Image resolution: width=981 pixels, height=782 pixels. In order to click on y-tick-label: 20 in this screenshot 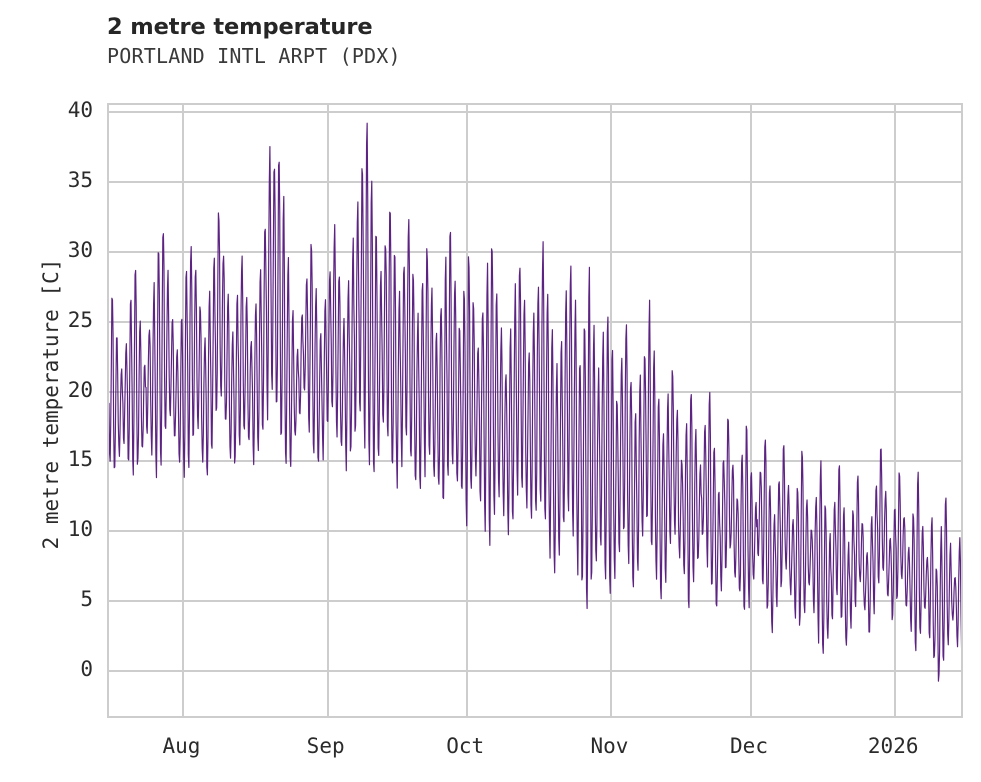, I will do `click(80, 389)`.